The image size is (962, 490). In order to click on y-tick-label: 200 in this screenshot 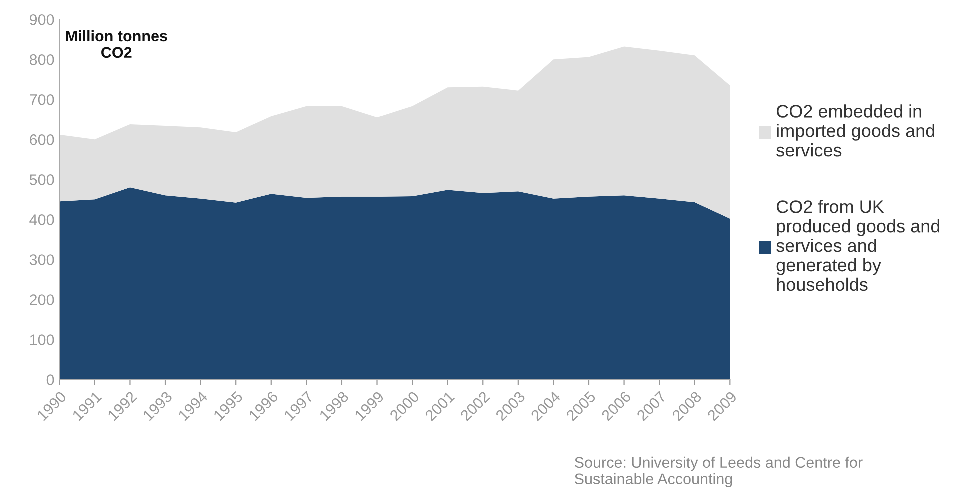, I will do `click(42, 300)`.